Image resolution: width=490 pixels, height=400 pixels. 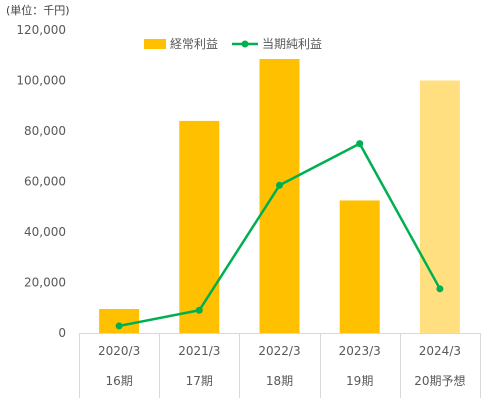 What do you see at coordinates (279, 351) in the screenshot?
I see `x-category-label: 2022/3` at bounding box center [279, 351].